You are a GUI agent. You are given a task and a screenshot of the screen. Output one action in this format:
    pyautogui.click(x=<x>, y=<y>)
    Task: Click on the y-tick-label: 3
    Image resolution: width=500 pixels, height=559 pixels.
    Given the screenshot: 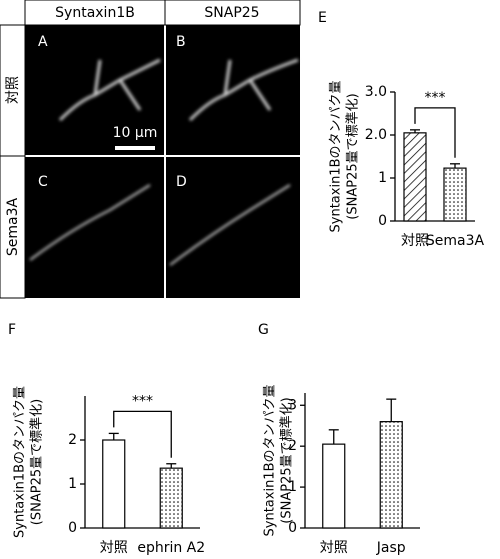 What is the action you would take?
    pyautogui.click(x=292, y=405)
    